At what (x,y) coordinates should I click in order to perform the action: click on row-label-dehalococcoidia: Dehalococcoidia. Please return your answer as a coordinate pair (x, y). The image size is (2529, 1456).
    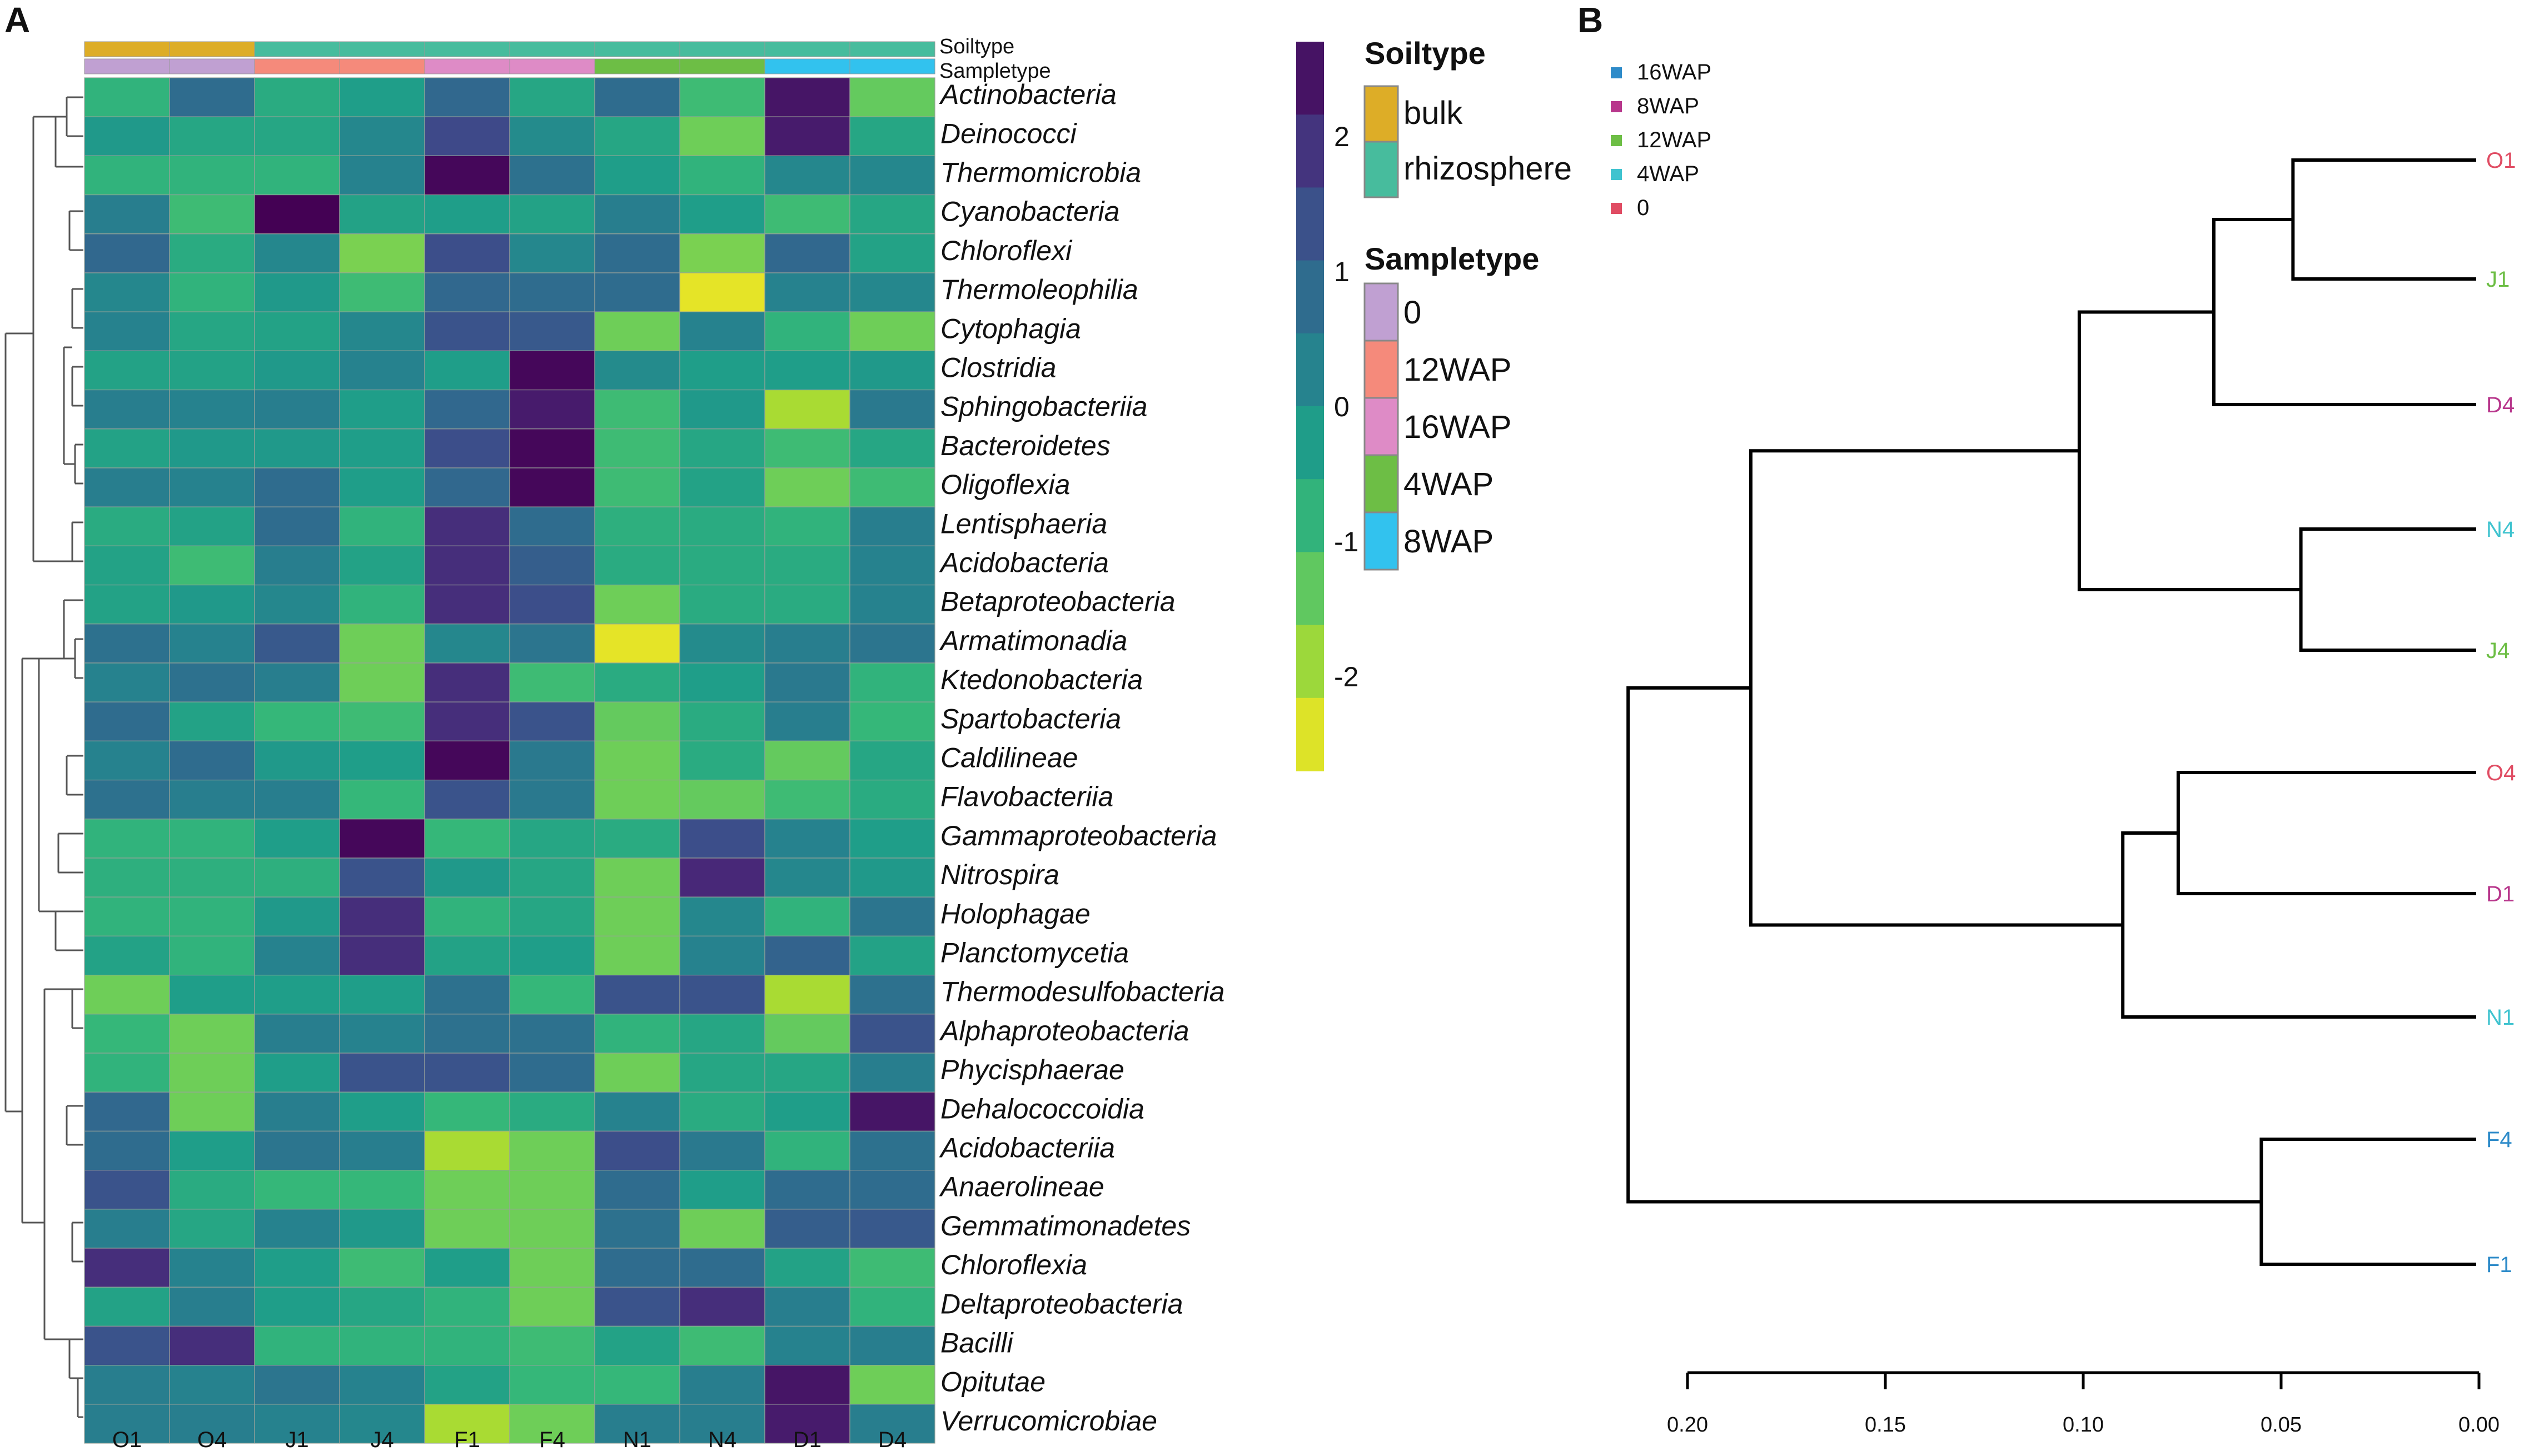
    Looking at the image, I should click on (1042, 1108).